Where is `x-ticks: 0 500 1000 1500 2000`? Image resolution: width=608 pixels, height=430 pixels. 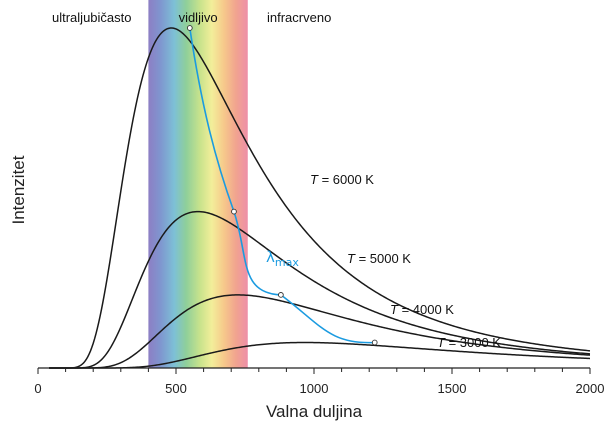
x-ticks: 0 500 1000 1500 2000 is located at coordinates (319, 382).